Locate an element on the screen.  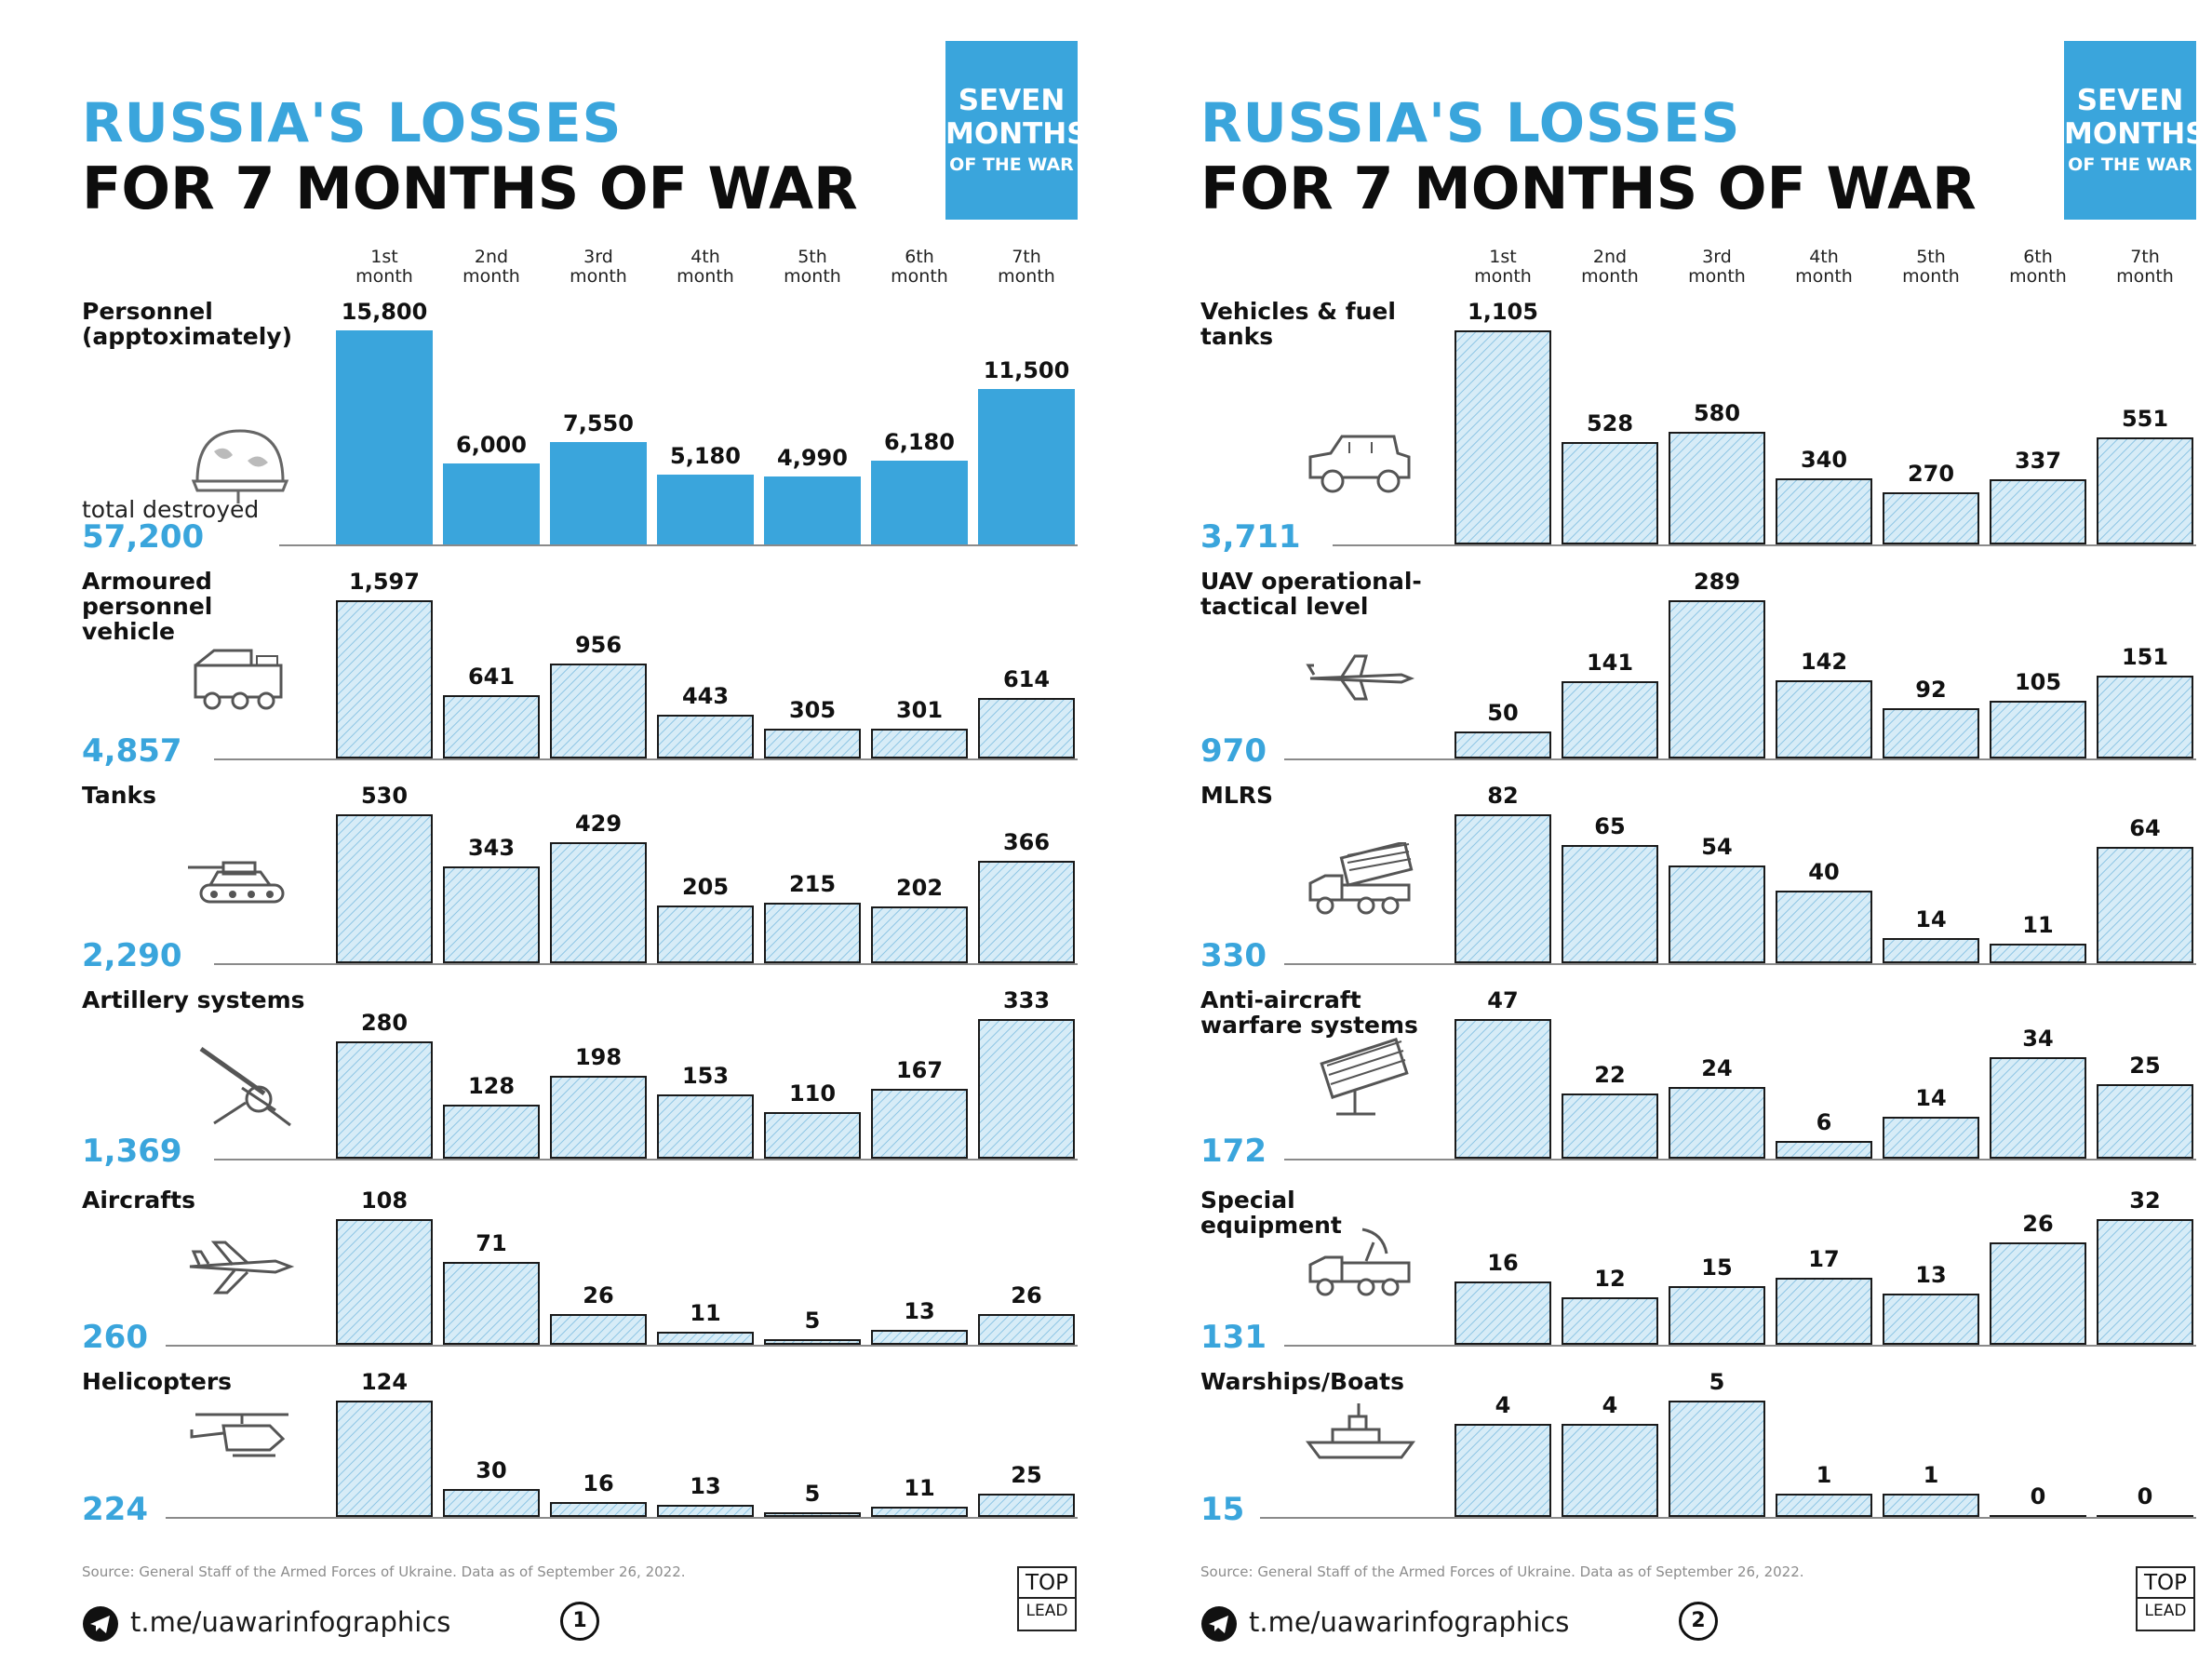
bar-value-label: 443 is located at coordinates (705, 696).